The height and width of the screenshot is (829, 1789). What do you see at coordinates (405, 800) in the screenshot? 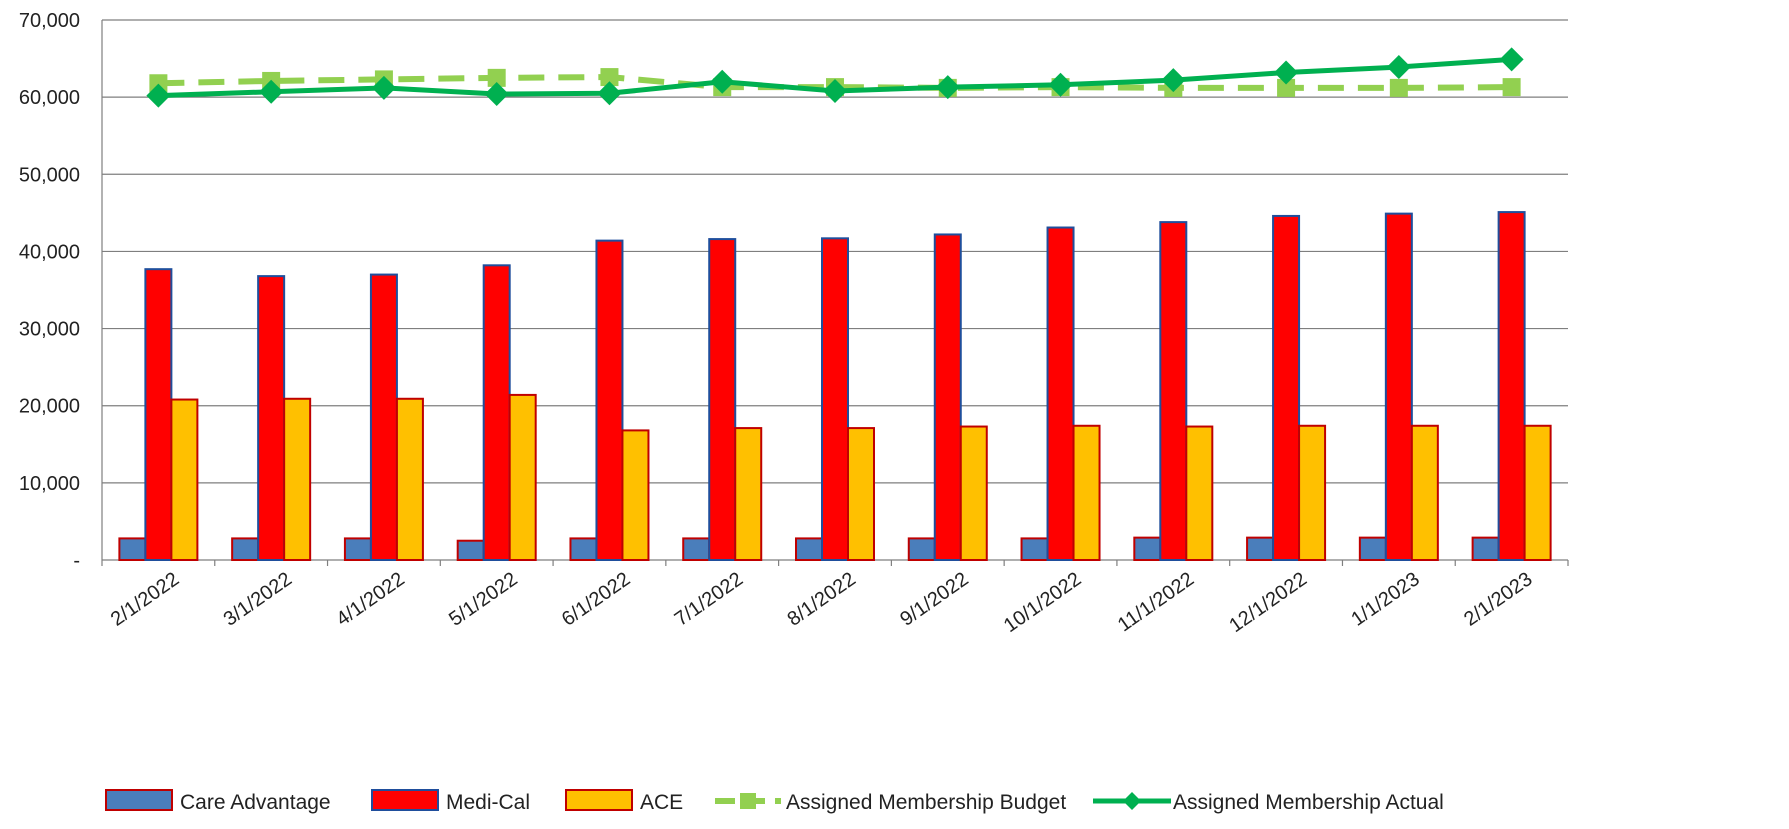
I see `legend-swatch-medi-cal` at bounding box center [405, 800].